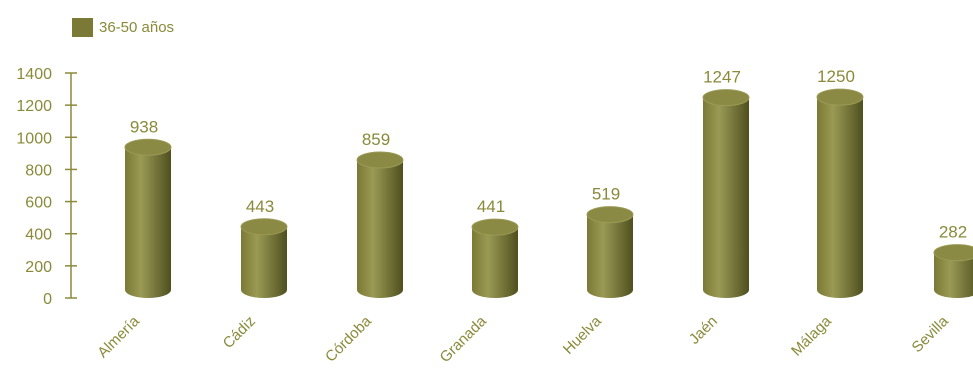  I want to click on y-tick-label: 600, so click(38, 203).